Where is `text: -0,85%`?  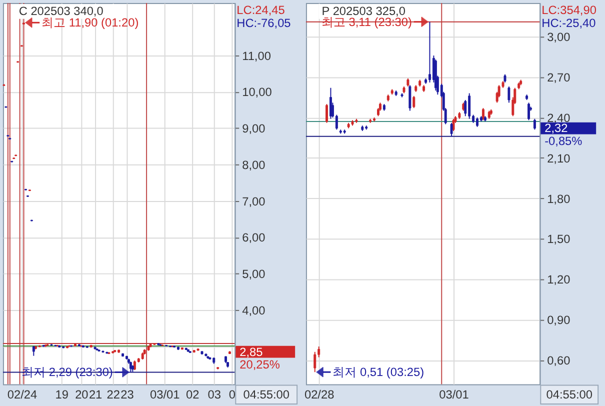
text: -0,85% is located at coordinates (563, 141).